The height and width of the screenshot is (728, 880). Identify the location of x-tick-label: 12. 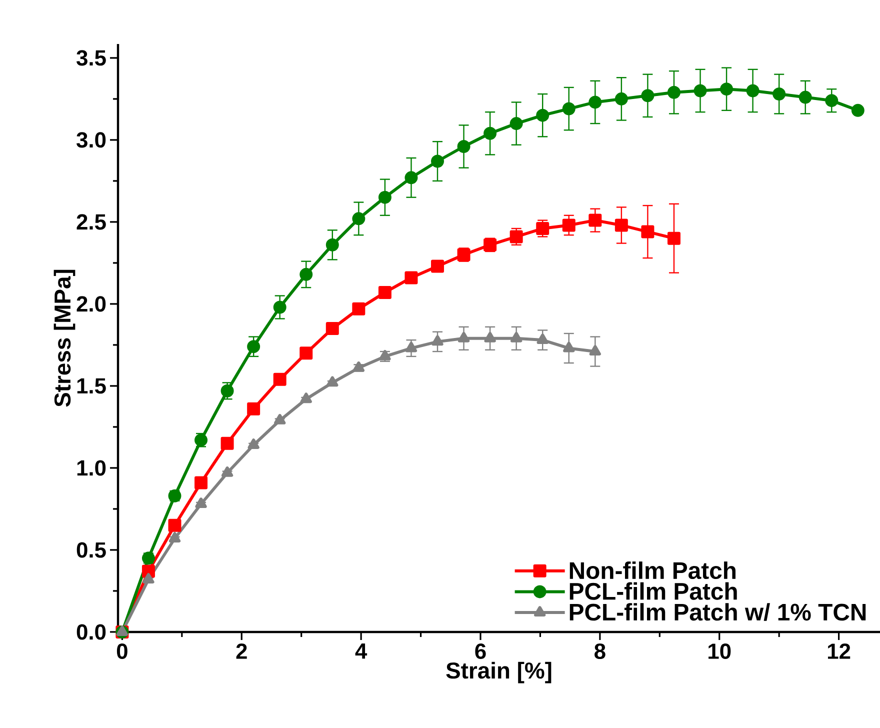
(839, 651).